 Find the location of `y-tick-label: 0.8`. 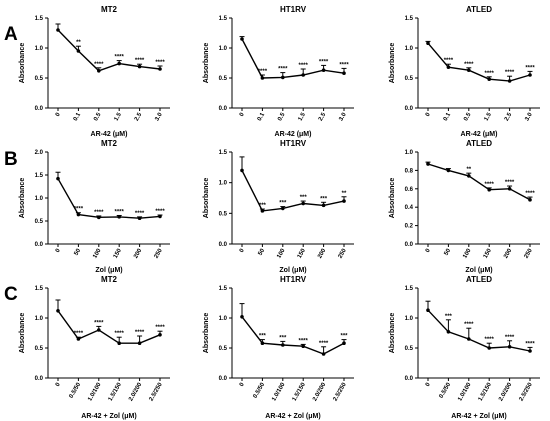

y-tick-label: 0.8 is located at coordinates (409, 171).